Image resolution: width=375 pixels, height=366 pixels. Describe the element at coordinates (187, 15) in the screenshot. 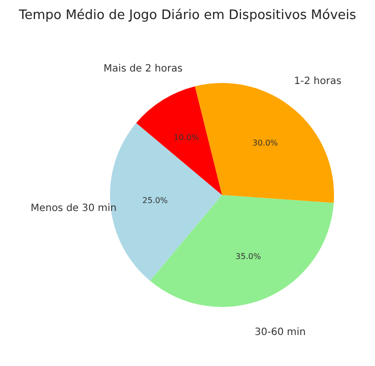

I see `chart-title: Tempo Médio de Jogo Diário em Dispositivos Móveis` at that location.